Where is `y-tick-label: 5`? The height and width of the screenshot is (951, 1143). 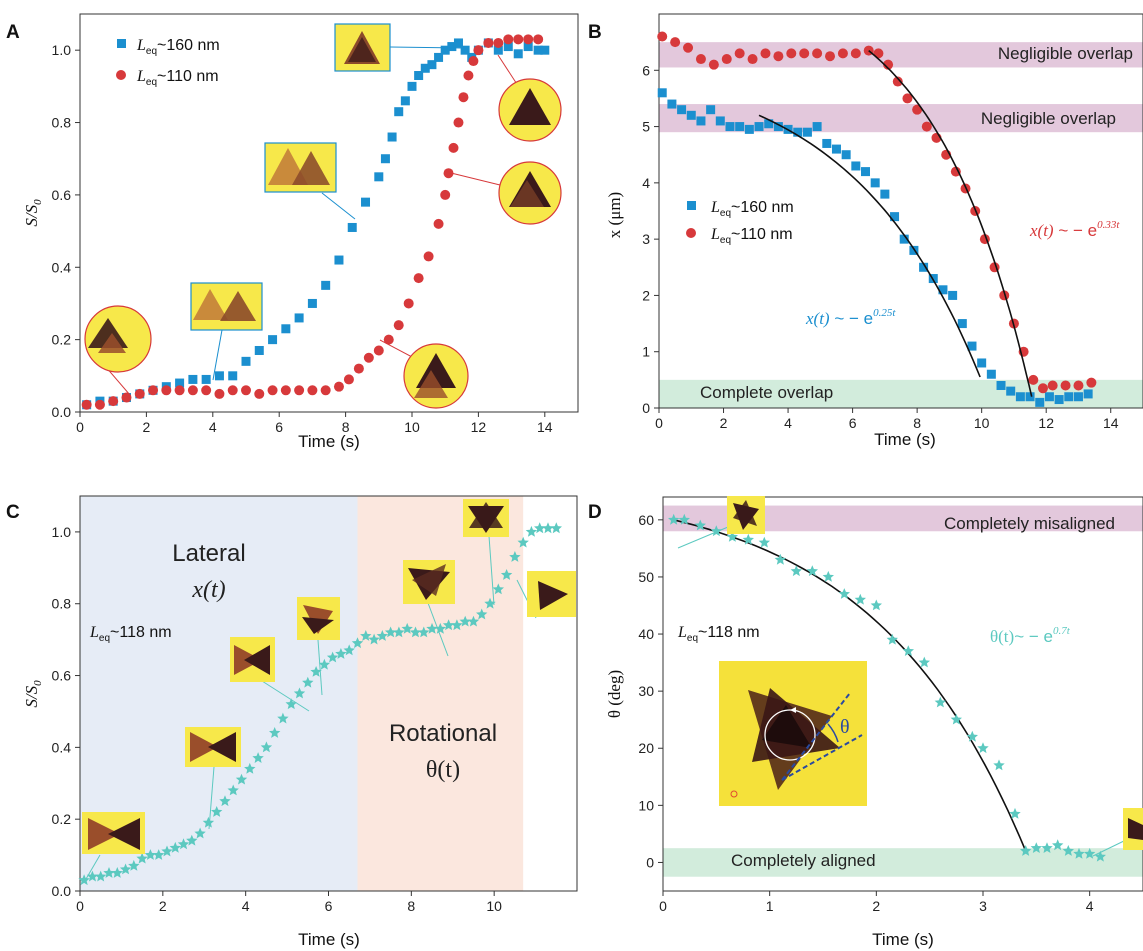
y-tick-label: 5 is located at coordinates (646, 127).